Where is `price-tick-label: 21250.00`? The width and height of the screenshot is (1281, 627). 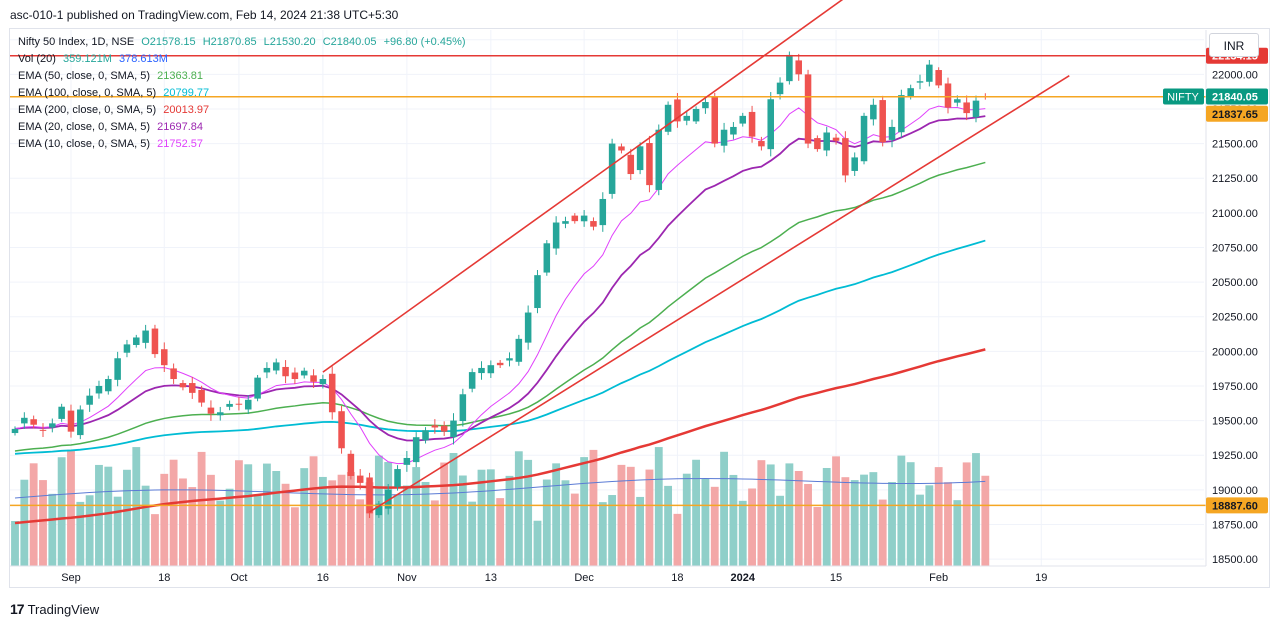
price-tick-label: 21250.00 is located at coordinates (1235, 179).